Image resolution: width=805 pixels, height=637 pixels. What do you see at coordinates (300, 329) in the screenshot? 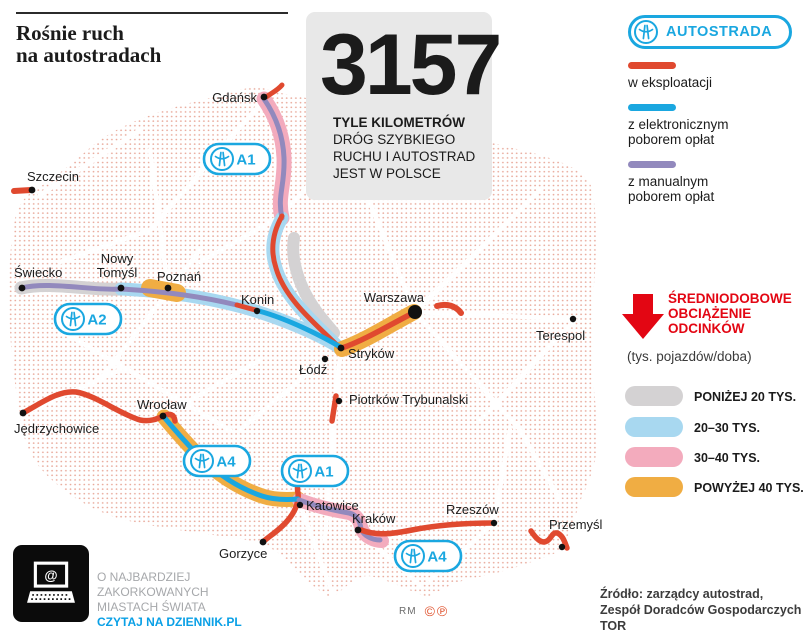
I see `route-line-a2-electronic-cyan` at bounding box center [300, 329].